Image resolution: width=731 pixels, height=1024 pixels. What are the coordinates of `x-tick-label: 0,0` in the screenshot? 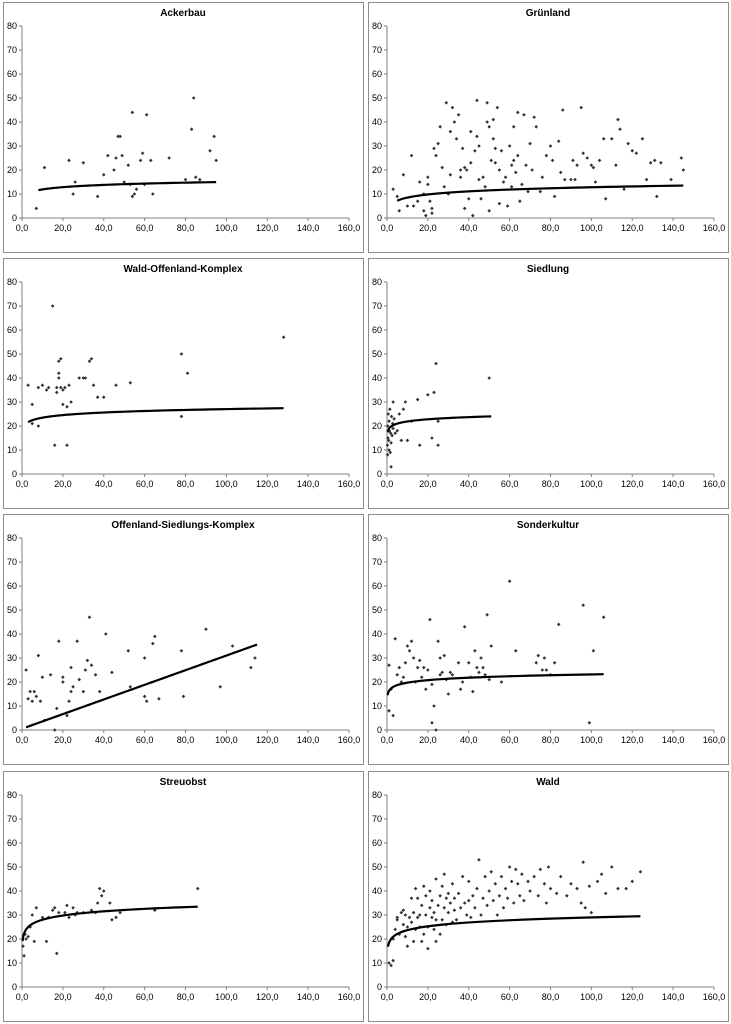 It's located at (387, 228).